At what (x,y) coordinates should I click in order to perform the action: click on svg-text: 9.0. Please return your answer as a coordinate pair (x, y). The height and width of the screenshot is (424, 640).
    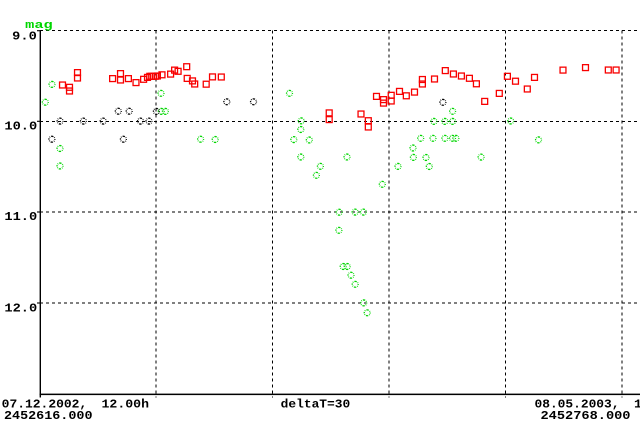
    Looking at the image, I should click on (24, 37).